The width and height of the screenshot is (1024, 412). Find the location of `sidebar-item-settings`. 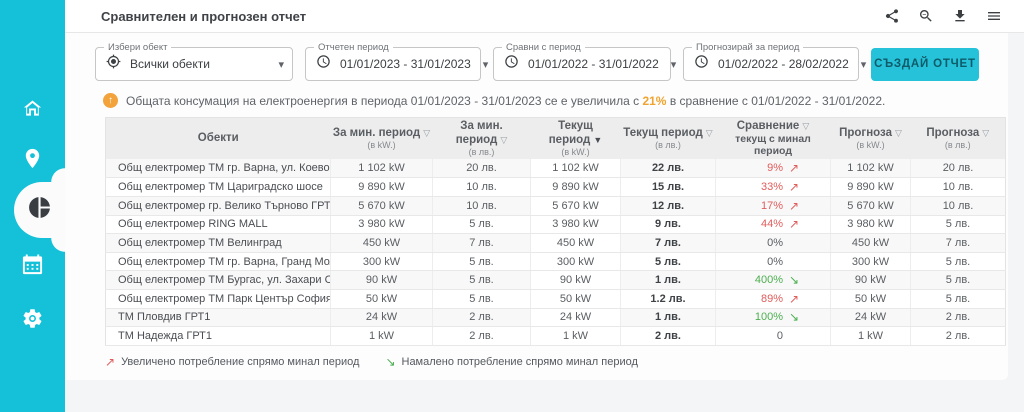

sidebar-item-settings is located at coordinates (32, 321).